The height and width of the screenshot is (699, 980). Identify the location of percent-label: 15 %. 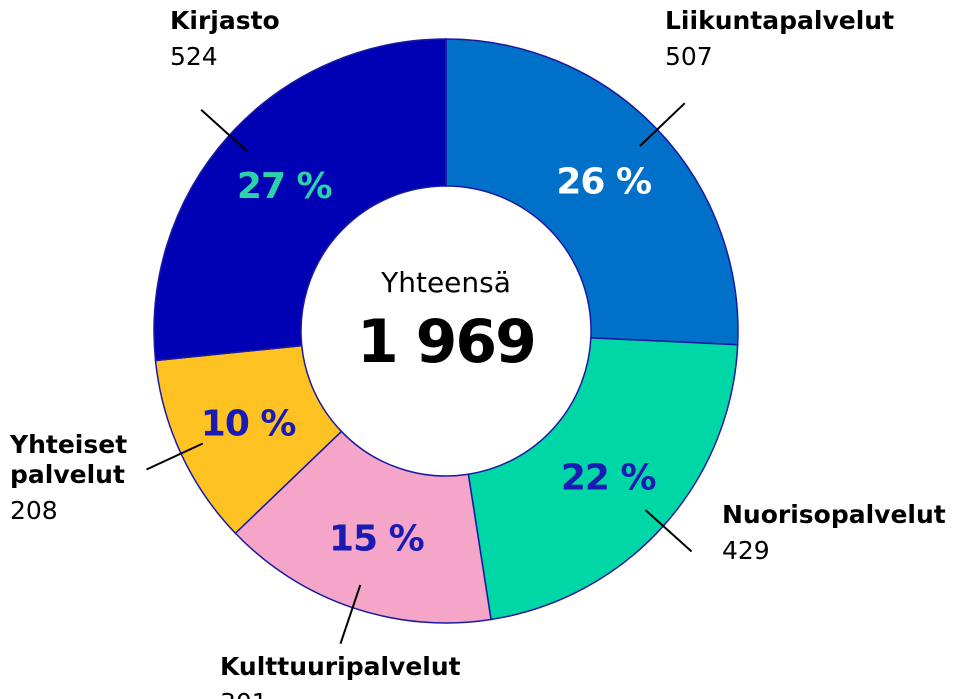
(376, 539).